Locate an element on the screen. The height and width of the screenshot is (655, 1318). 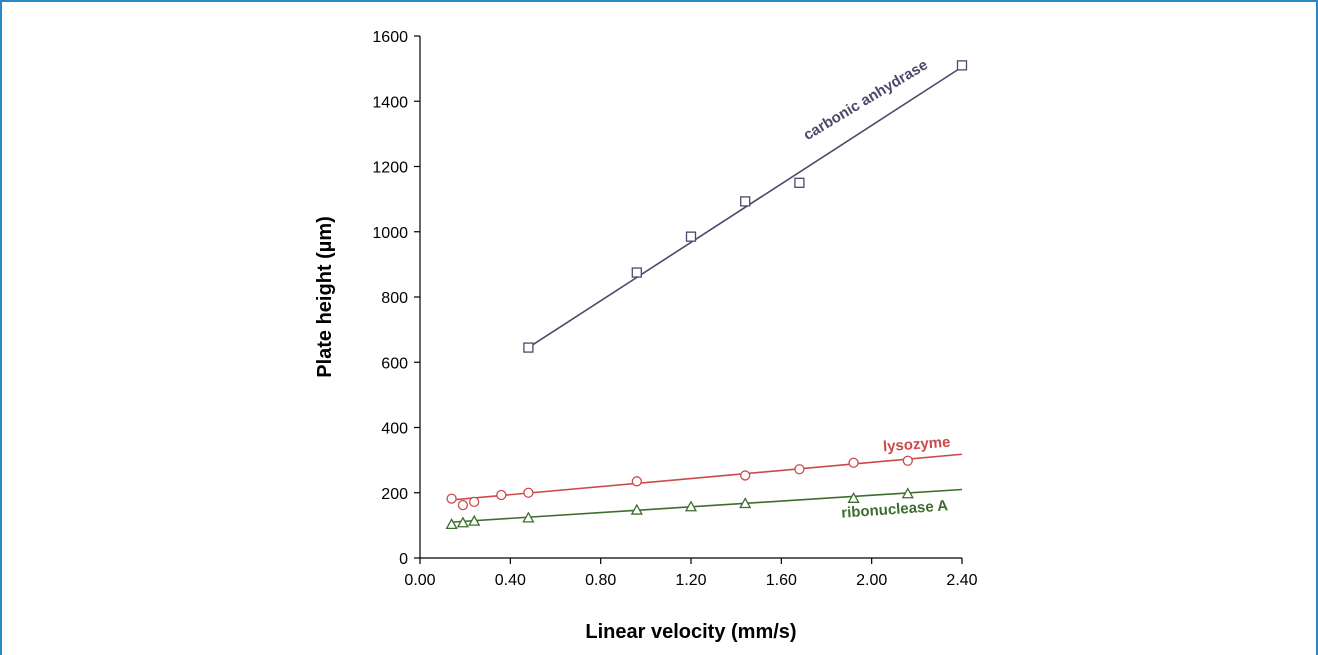
x-tick-label: 1.60 is located at coordinates (781, 580).